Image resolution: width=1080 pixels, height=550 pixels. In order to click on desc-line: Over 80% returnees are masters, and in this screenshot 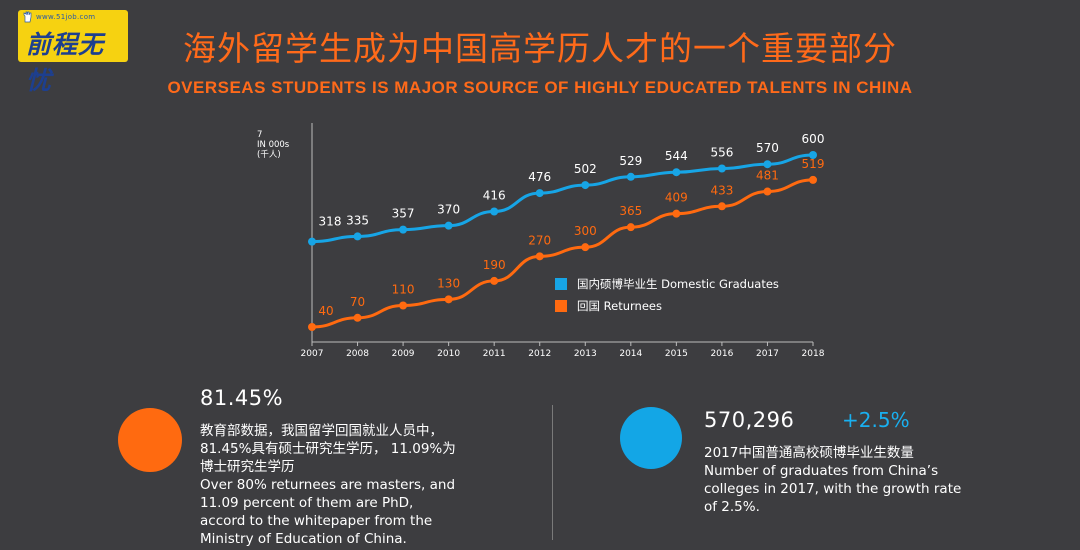, I will do `click(328, 485)`.